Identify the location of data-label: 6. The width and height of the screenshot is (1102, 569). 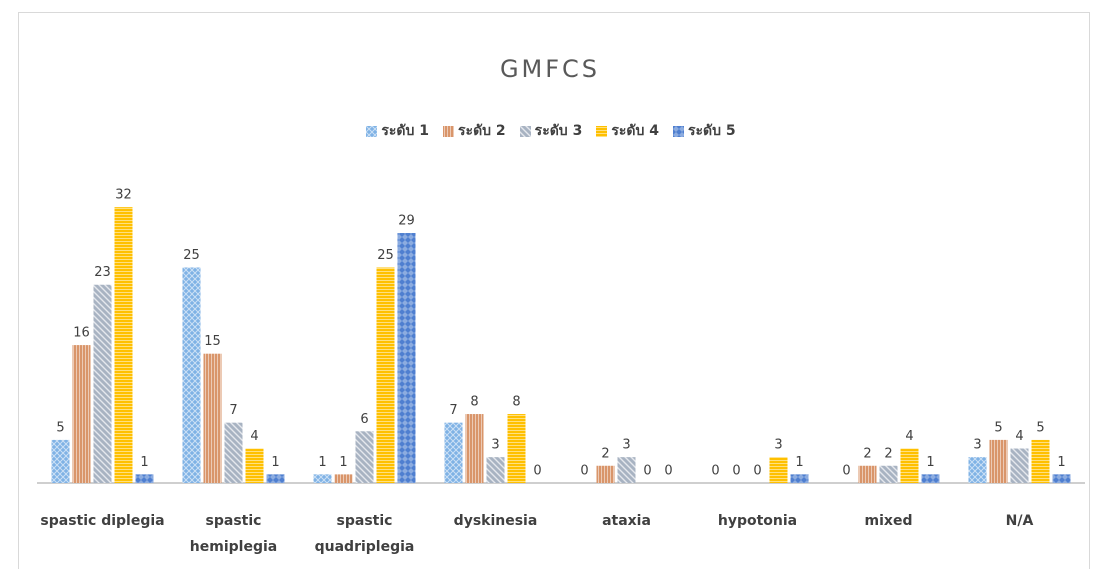
(364, 419).